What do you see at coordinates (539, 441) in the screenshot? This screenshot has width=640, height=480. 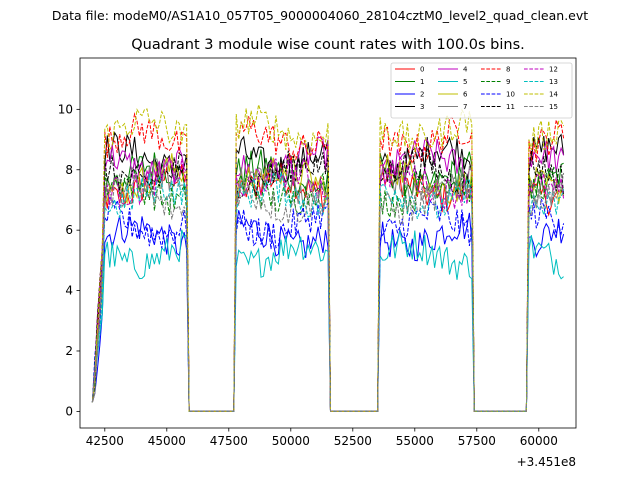 I see `x-tick-label: 60000` at bounding box center [539, 441].